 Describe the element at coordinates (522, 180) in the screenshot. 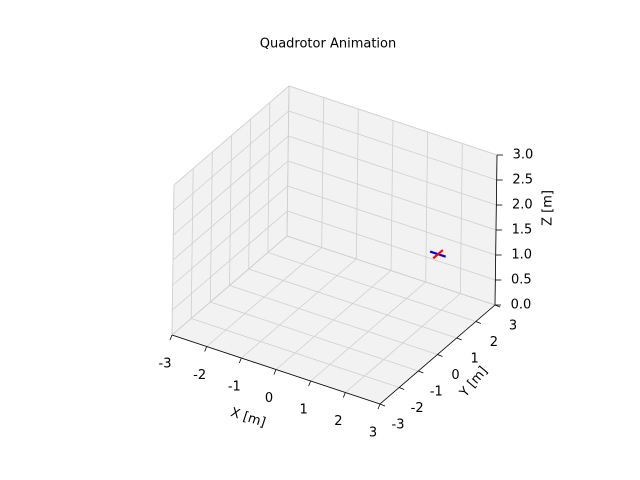

I see `z-tick-label: 2.5` at that location.